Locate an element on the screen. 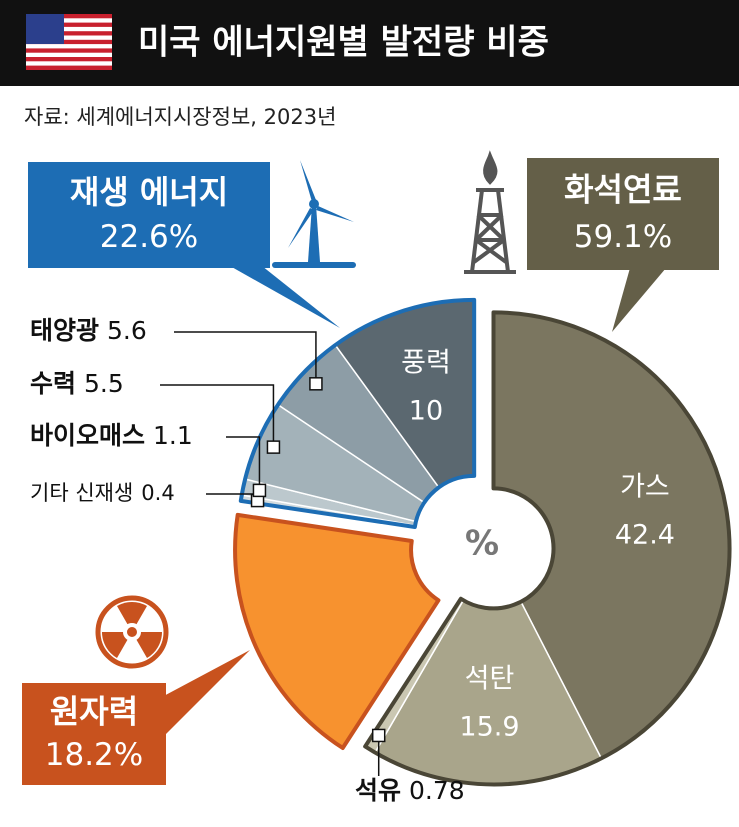 Image resolution: width=739 pixels, height=827 pixels. title-bar is located at coordinates (369, 43).